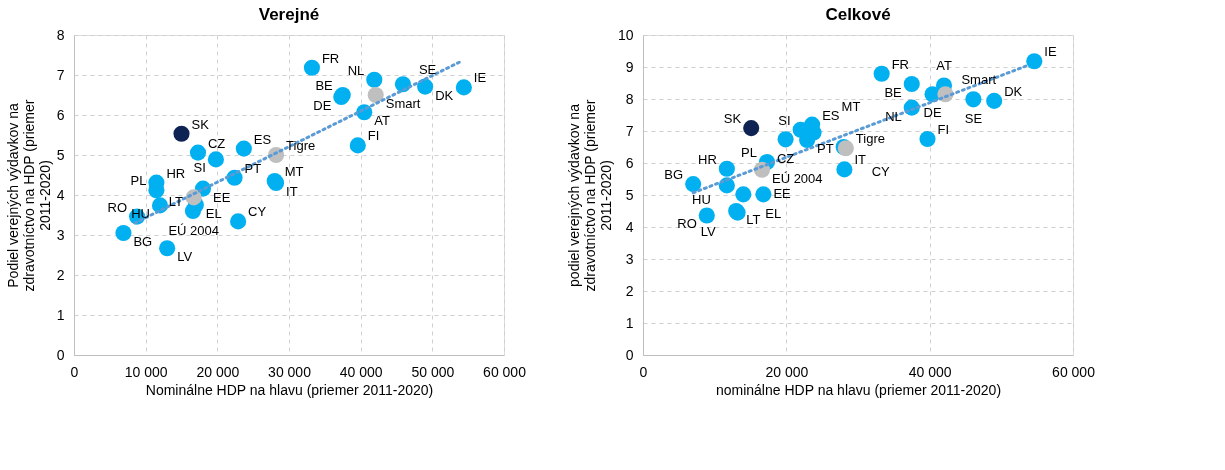  Describe the element at coordinates (625, 34) in the screenshot. I see `y-tick-label: 10` at that location.